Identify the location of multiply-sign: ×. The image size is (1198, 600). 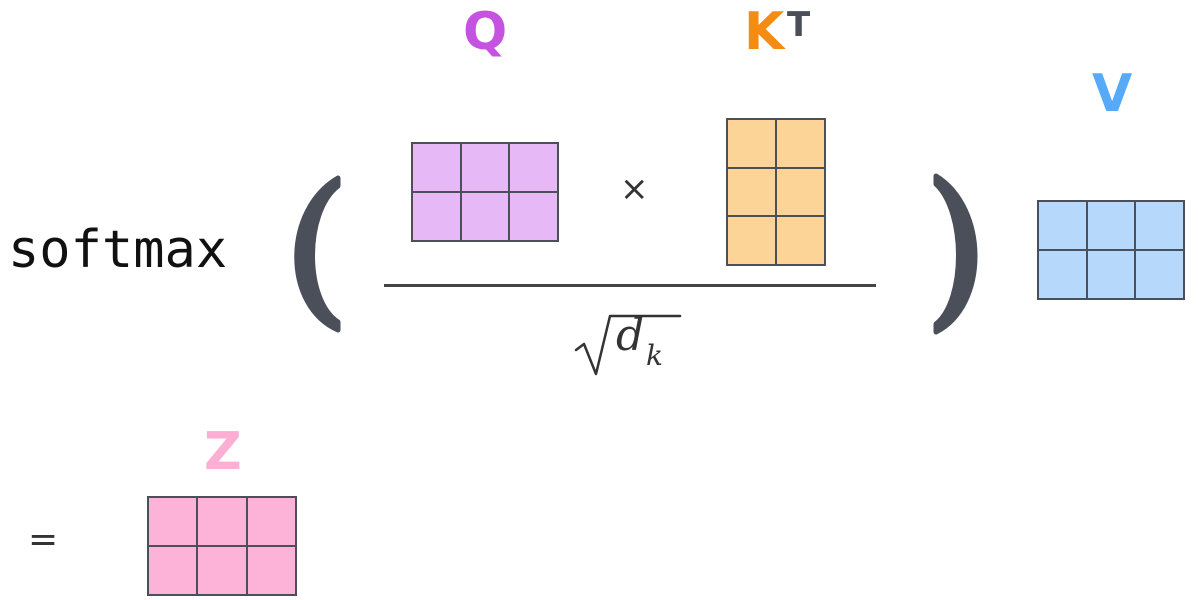
(634, 189).